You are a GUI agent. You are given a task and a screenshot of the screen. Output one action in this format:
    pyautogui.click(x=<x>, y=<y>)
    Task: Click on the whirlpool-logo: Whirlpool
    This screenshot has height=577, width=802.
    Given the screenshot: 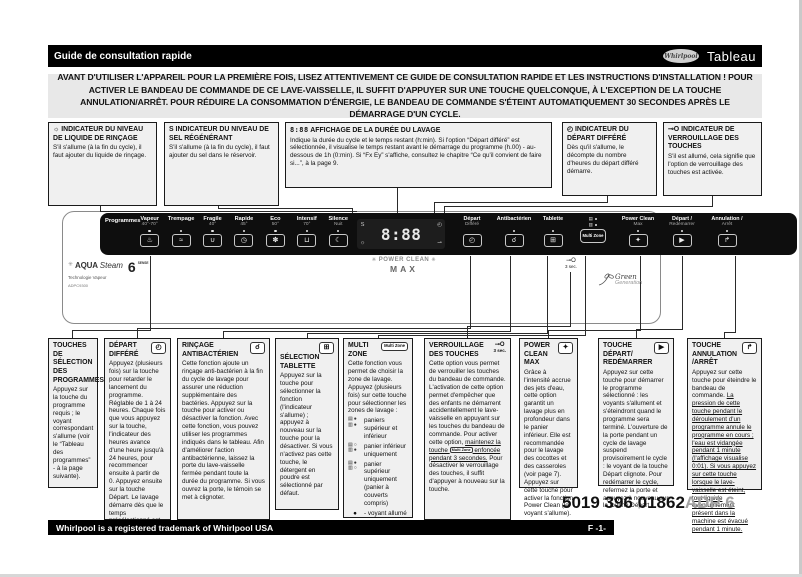 What is the action you would take?
    pyautogui.click(x=680, y=56)
    